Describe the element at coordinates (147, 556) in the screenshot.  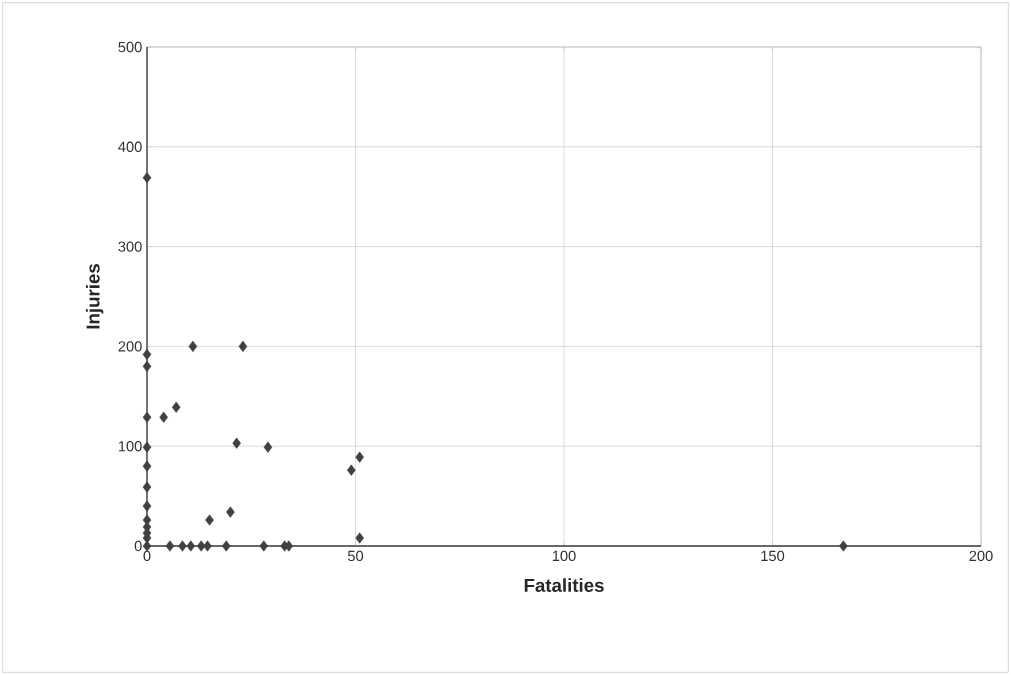
I see `x-tick-label: 0` at that location.